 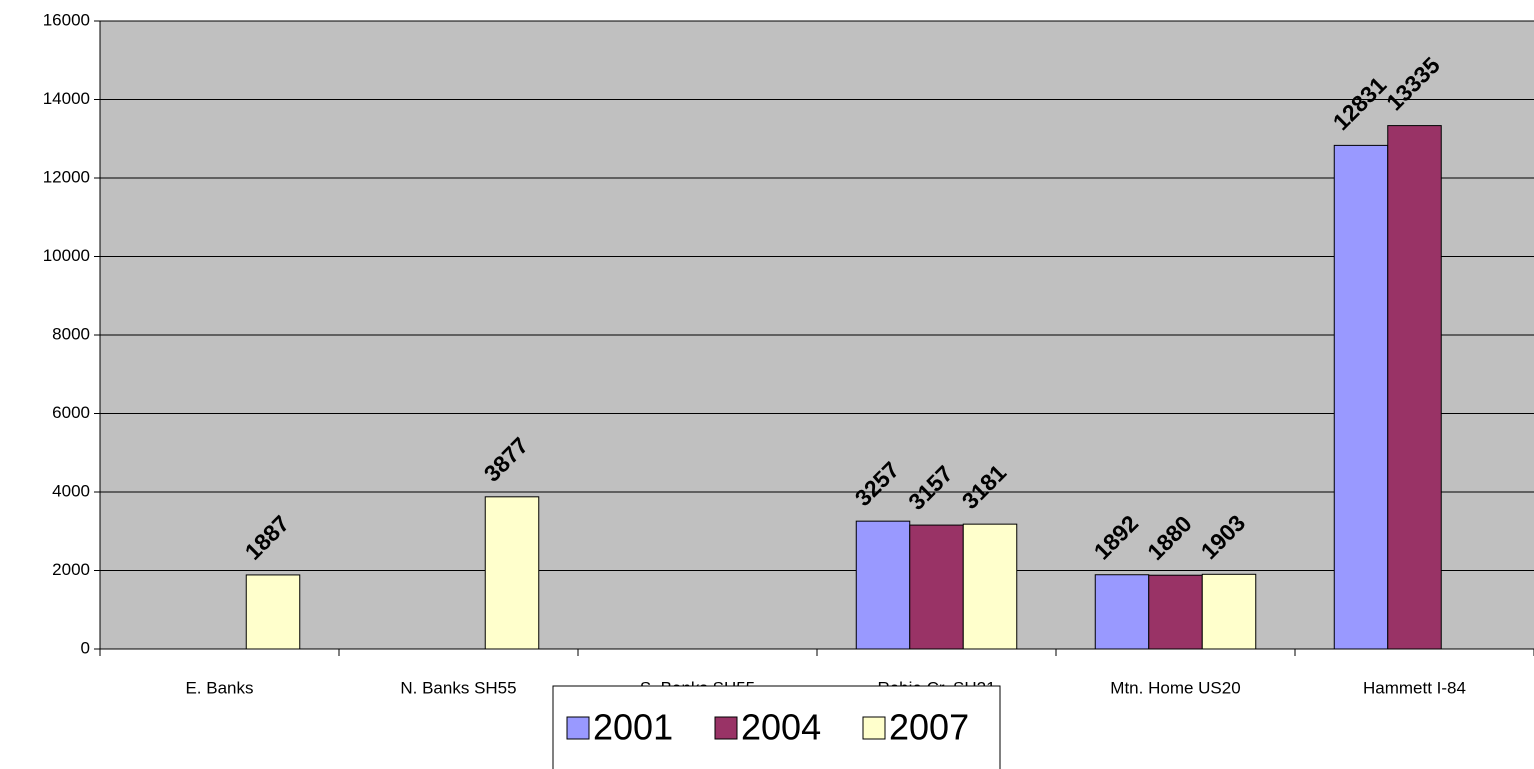 I want to click on y-tick-label: 16000, so click(x=66, y=19).